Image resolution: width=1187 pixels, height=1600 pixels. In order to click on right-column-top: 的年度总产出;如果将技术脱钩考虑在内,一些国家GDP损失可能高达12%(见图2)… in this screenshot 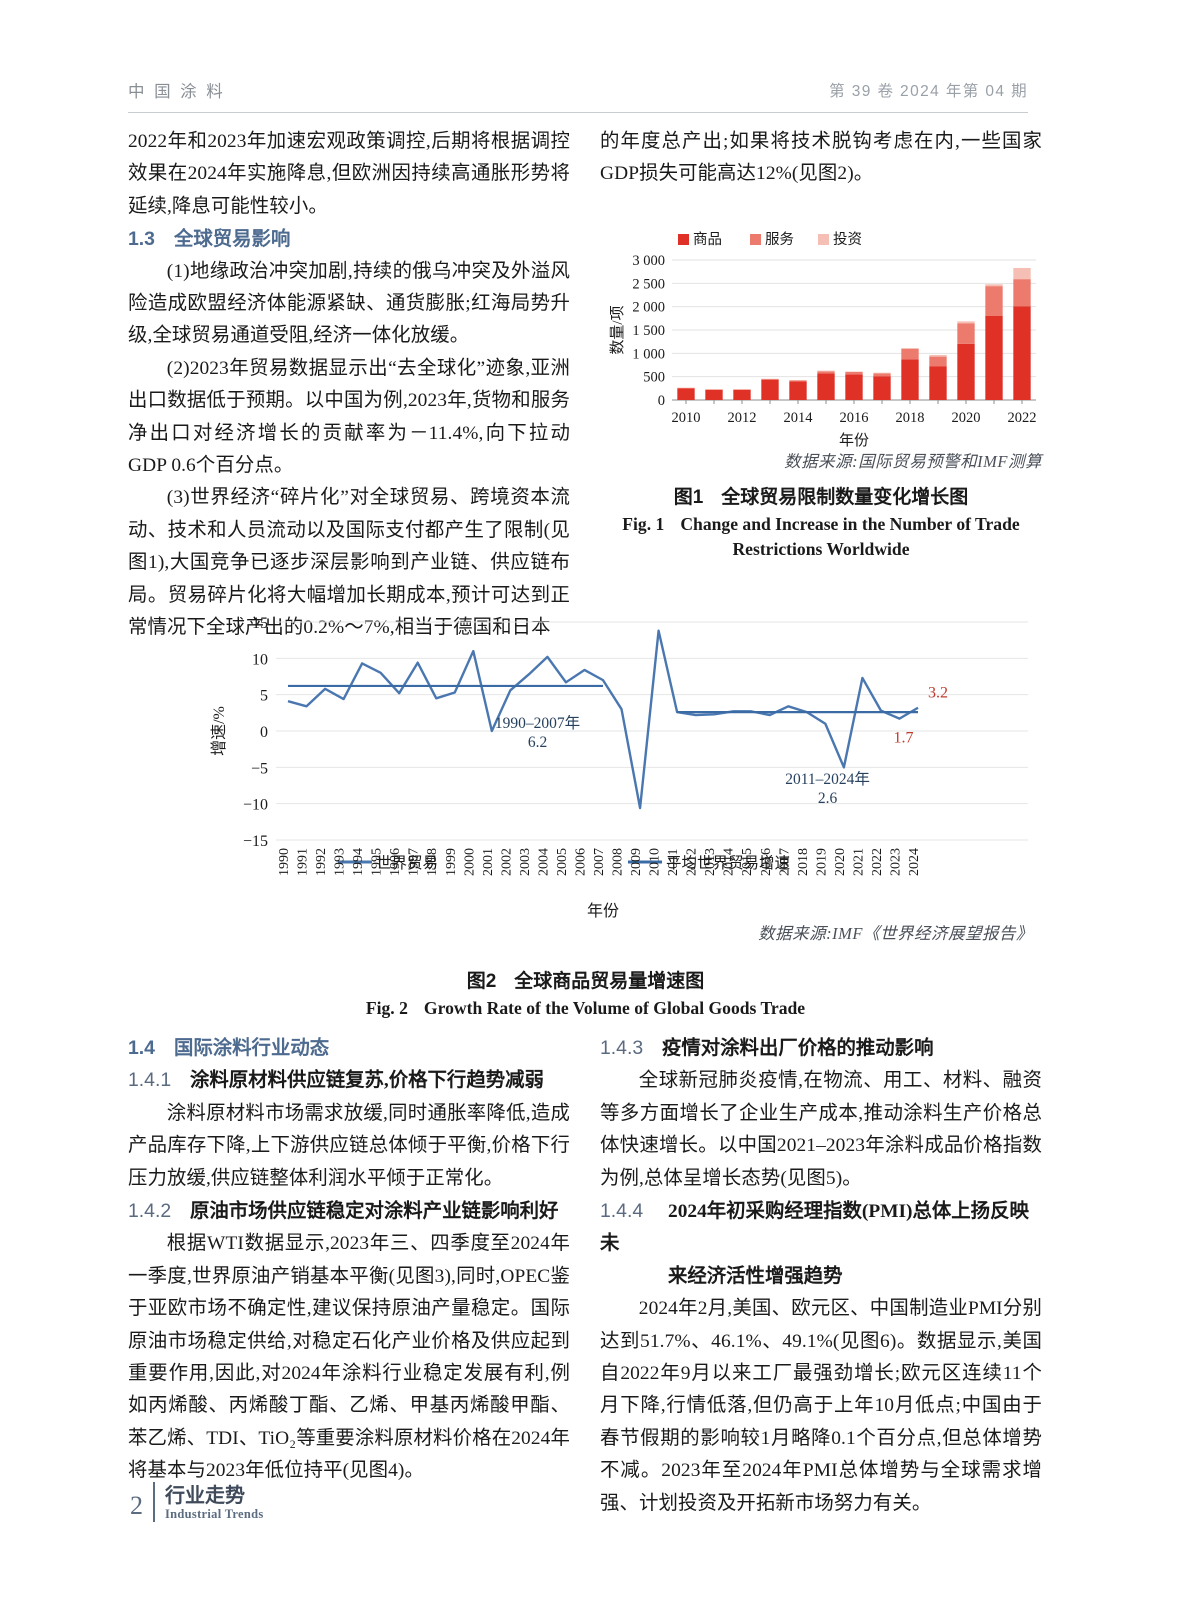, I will do `click(821, 158)`.